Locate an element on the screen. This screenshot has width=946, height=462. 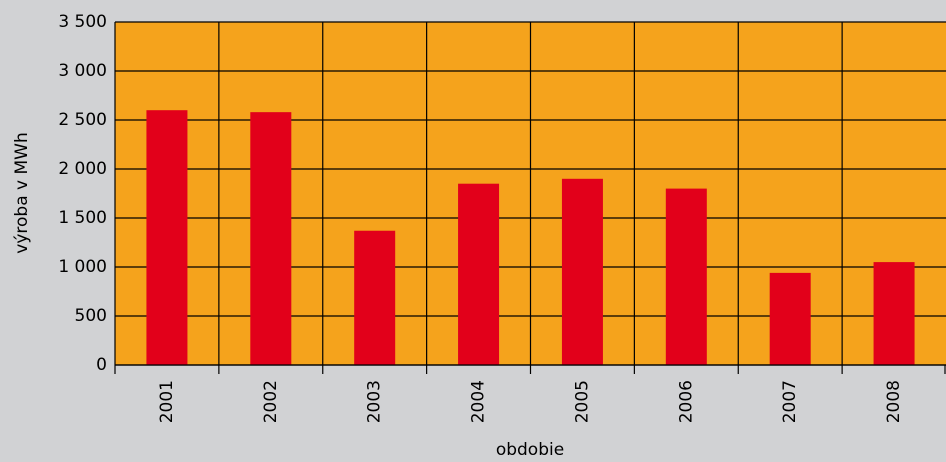
x-tick-label: 2005 is located at coordinates (582, 401).